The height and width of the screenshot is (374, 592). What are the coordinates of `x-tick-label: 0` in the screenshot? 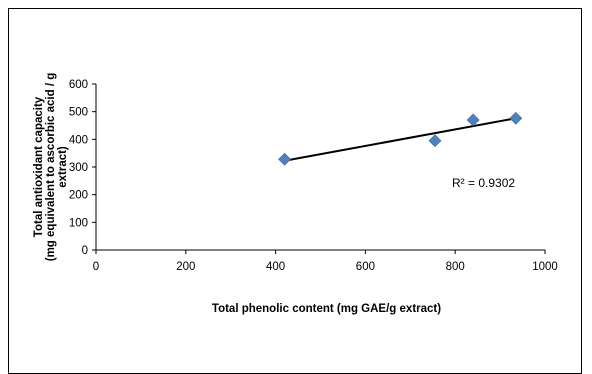 It's located at (96, 267).